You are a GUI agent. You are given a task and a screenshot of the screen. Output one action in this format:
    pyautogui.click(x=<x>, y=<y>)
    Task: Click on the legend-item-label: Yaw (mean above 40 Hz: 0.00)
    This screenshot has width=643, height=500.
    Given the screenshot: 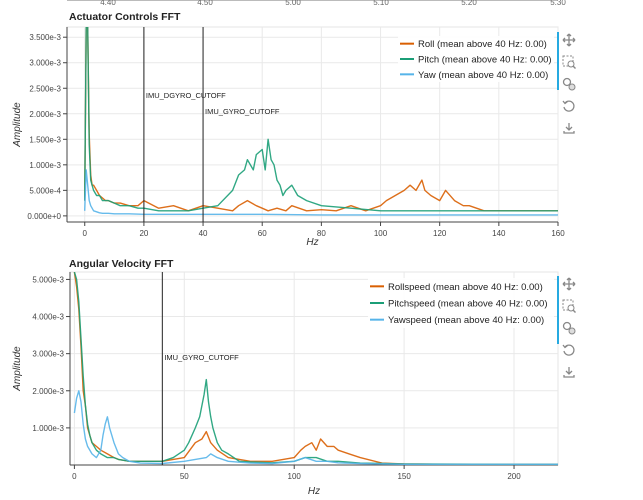 What is the action you would take?
    pyautogui.click(x=483, y=75)
    